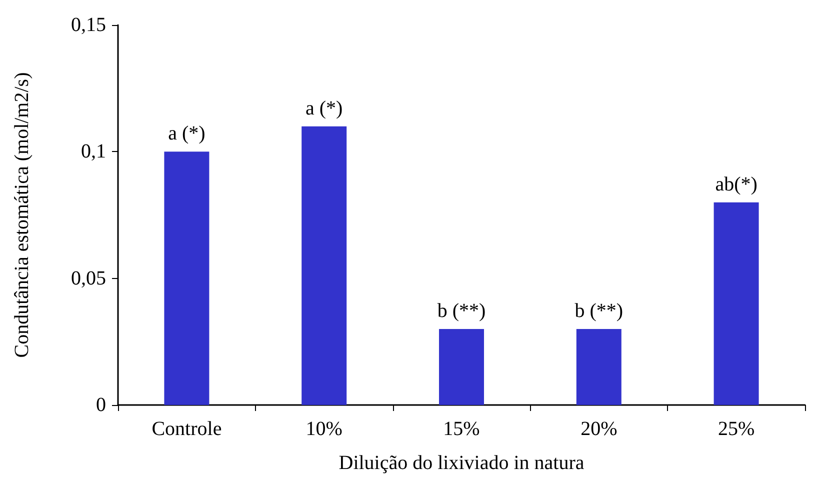 The width and height of the screenshot is (839, 490). I want to click on y-axis-title: Condutância estomática (mol/m2/s), so click(22, 215).